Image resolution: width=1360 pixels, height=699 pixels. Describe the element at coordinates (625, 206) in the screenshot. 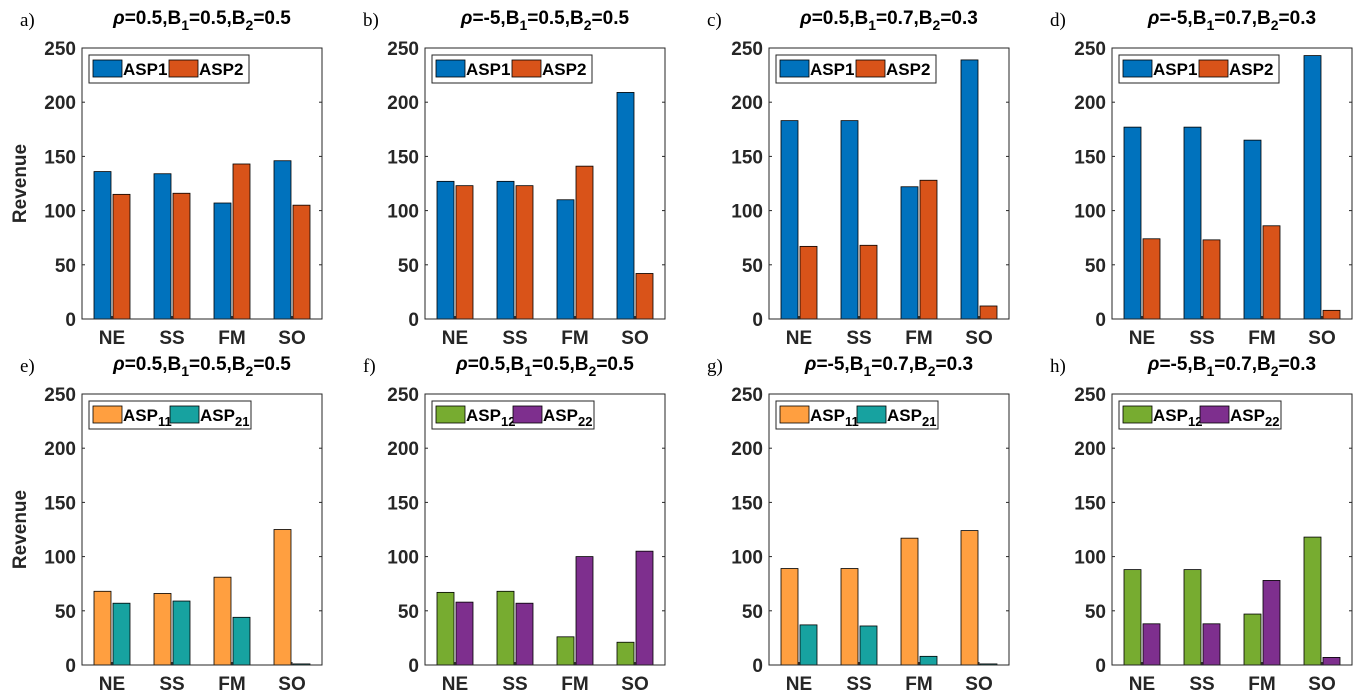

I see `bar-asp1-so` at that location.